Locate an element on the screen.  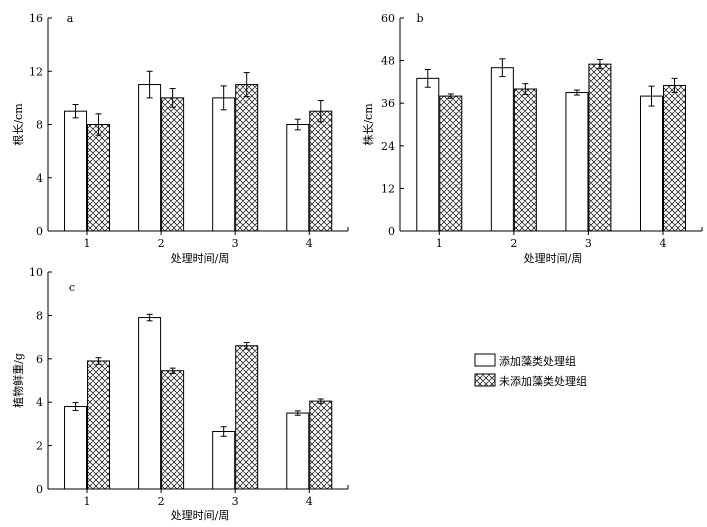
panel-letter: a is located at coordinates (70, 18).